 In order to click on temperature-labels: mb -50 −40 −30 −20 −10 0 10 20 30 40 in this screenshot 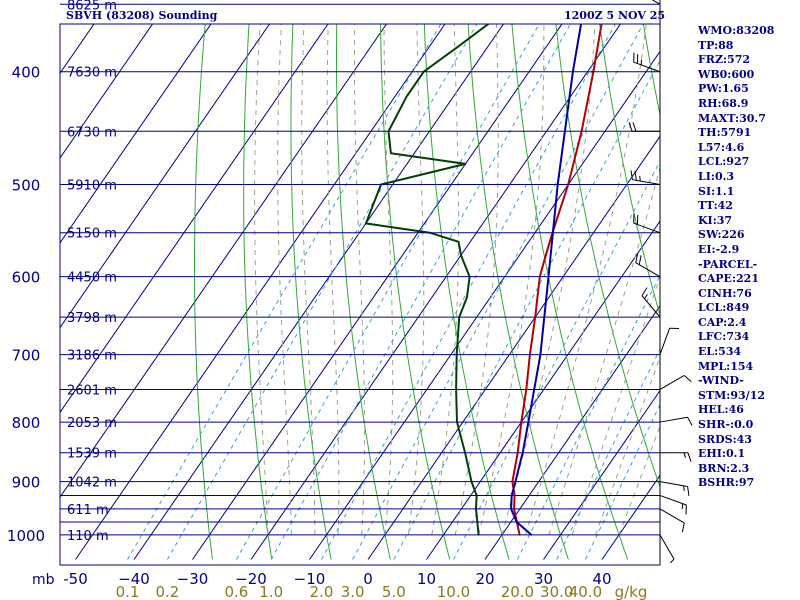, I will do `click(322, 579)`.